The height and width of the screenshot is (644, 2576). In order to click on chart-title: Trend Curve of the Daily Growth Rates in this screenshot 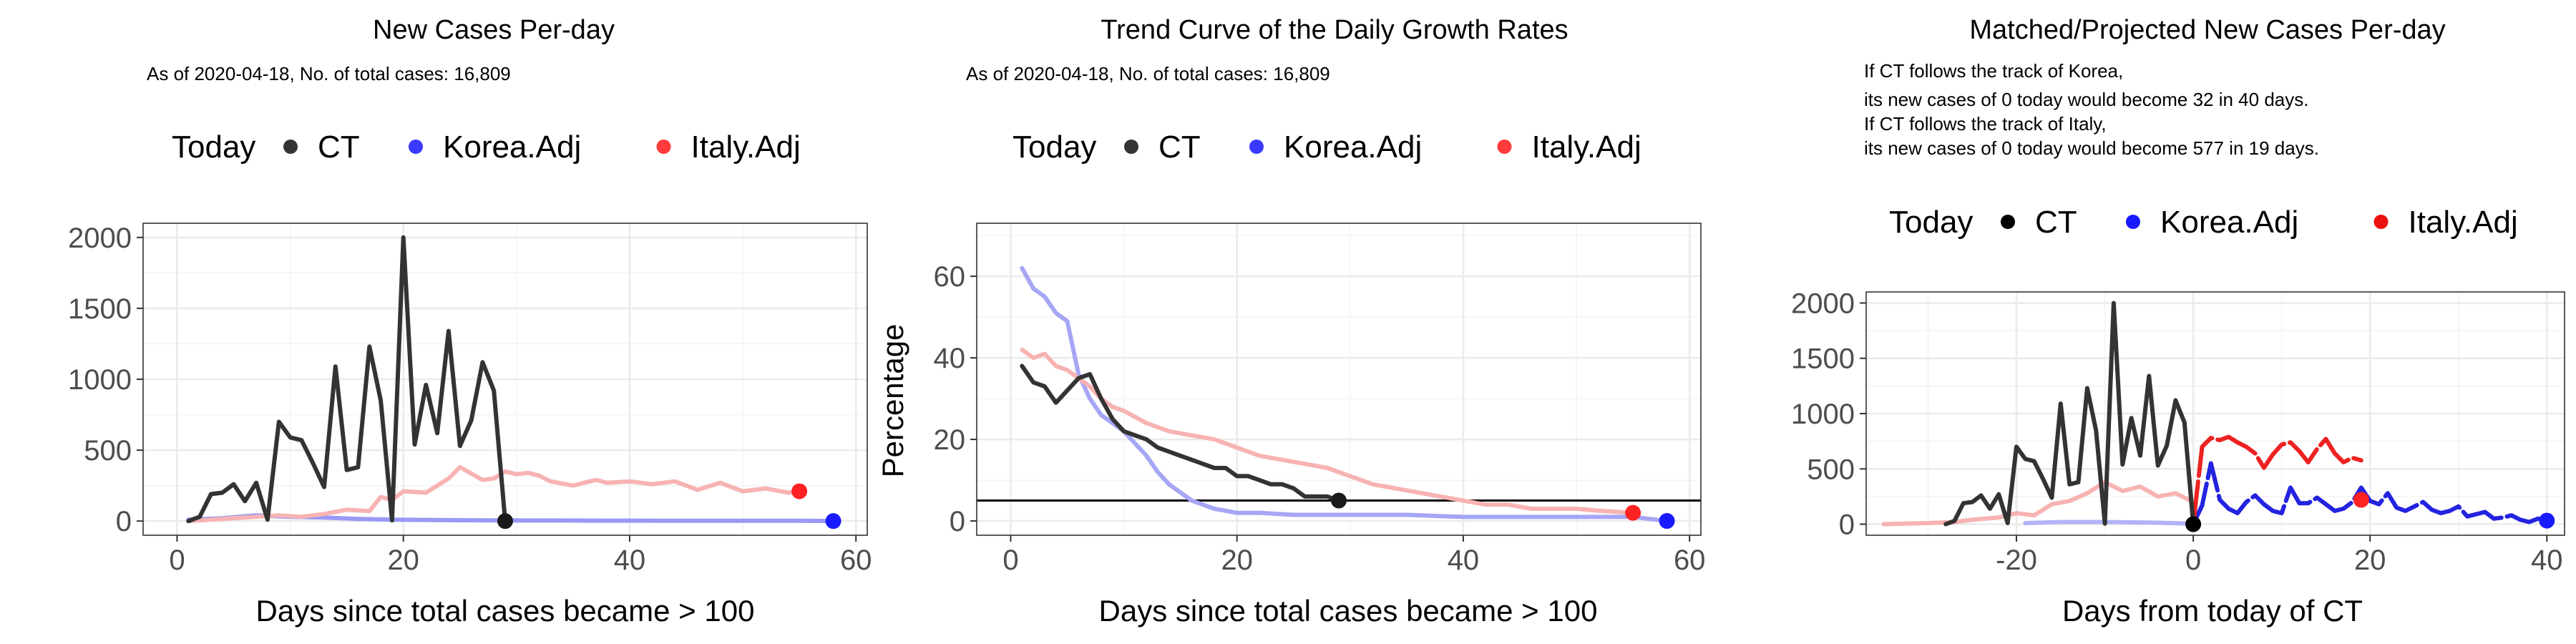, I will do `click(1334, 30)`.